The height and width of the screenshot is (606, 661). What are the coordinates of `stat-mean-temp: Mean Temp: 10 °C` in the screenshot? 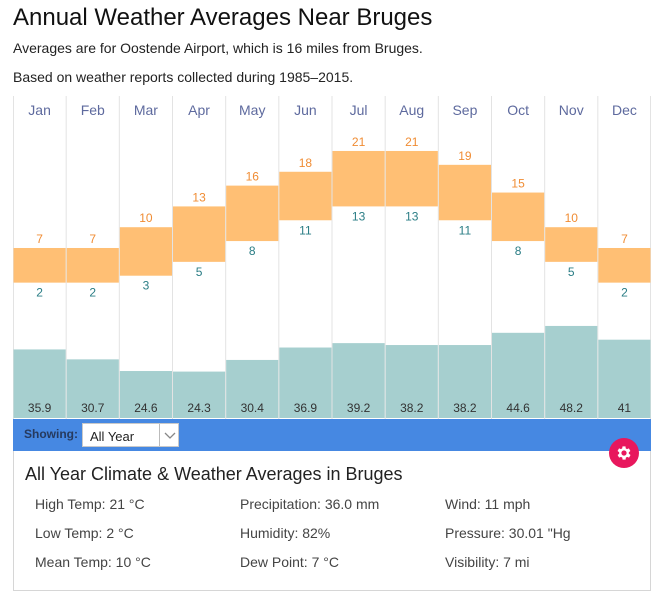 It's located at (93, 562).